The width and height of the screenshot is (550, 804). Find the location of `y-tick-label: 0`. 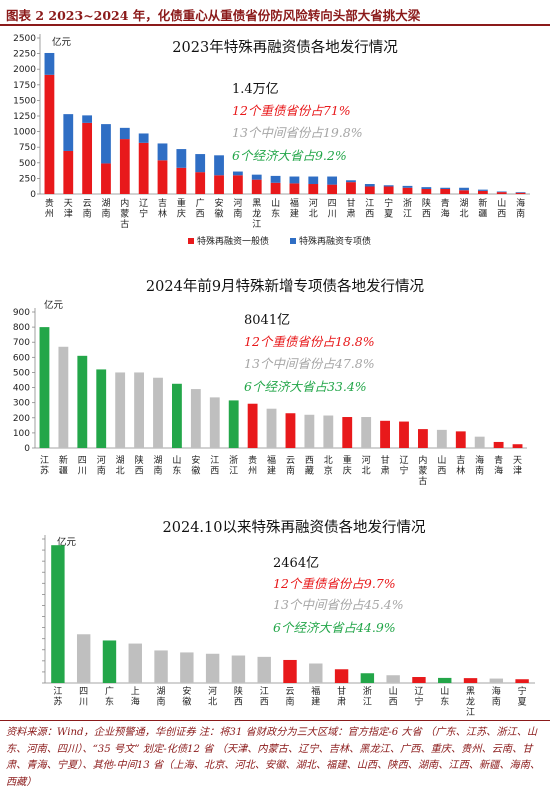

y-tick-label: 0 is located at coordinates (27, 449).